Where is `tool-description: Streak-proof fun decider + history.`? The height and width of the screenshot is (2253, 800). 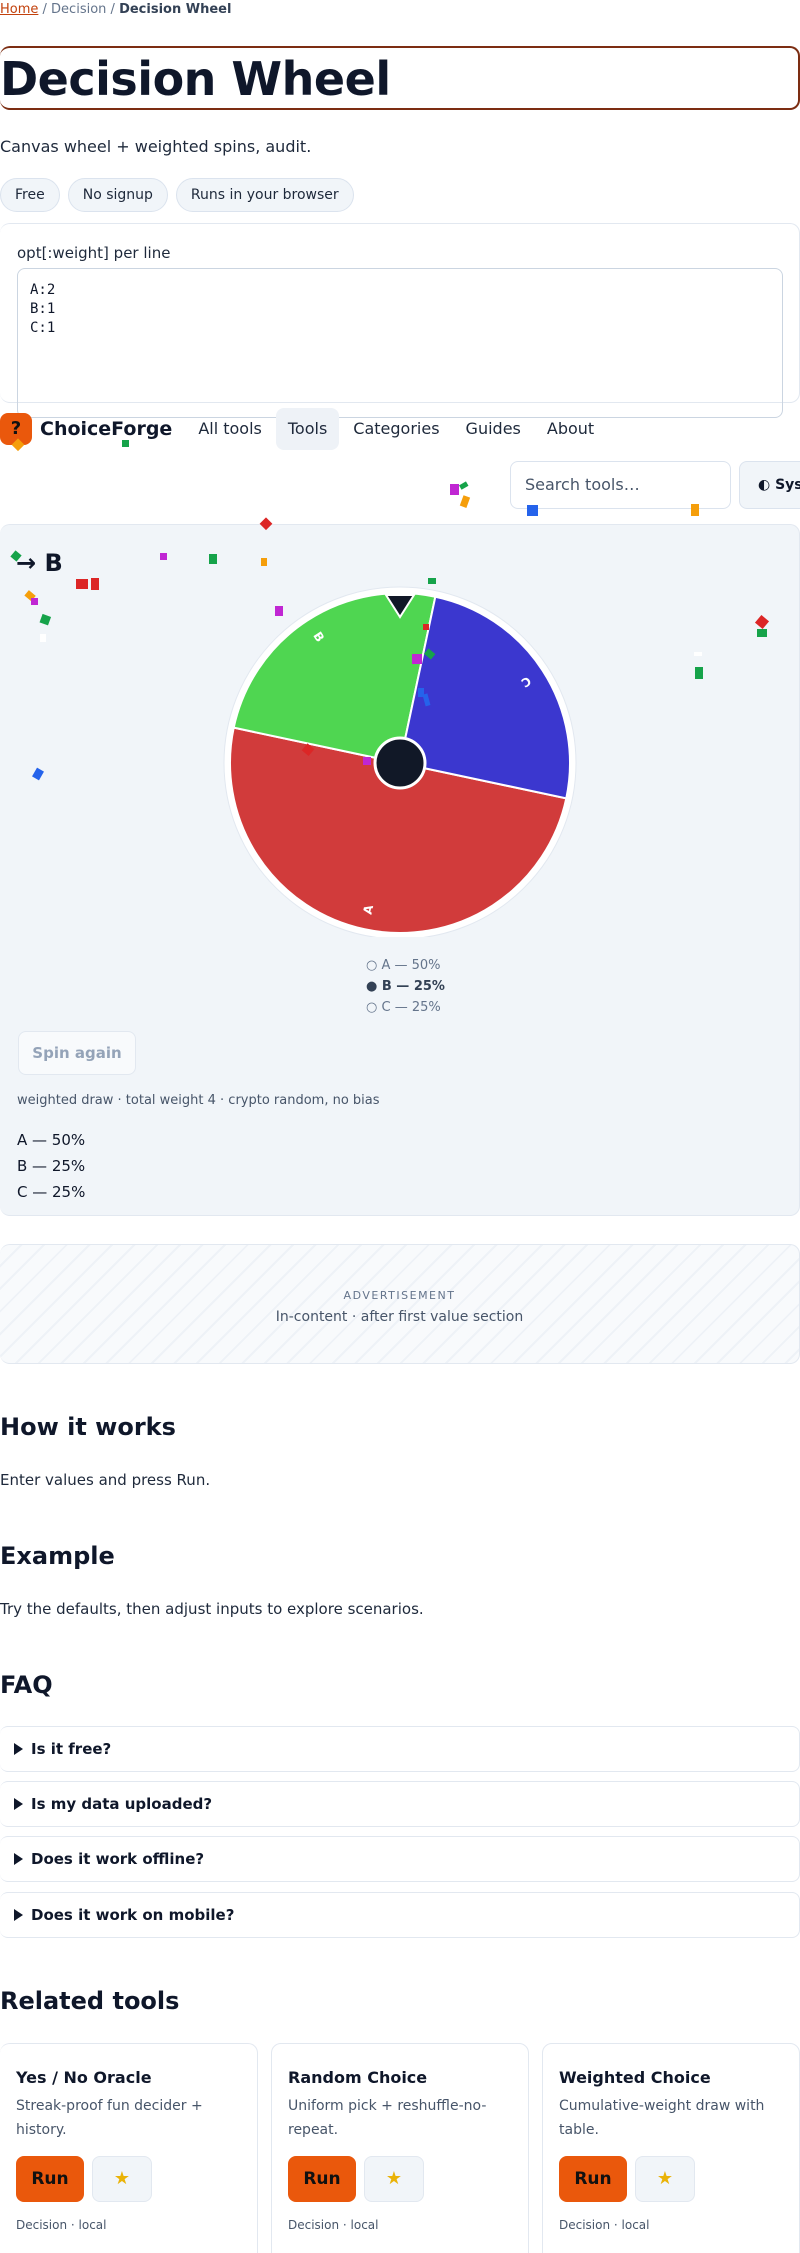
tool-description: Streak-proof fun decider + history. is located at coordinates (109, 2118).